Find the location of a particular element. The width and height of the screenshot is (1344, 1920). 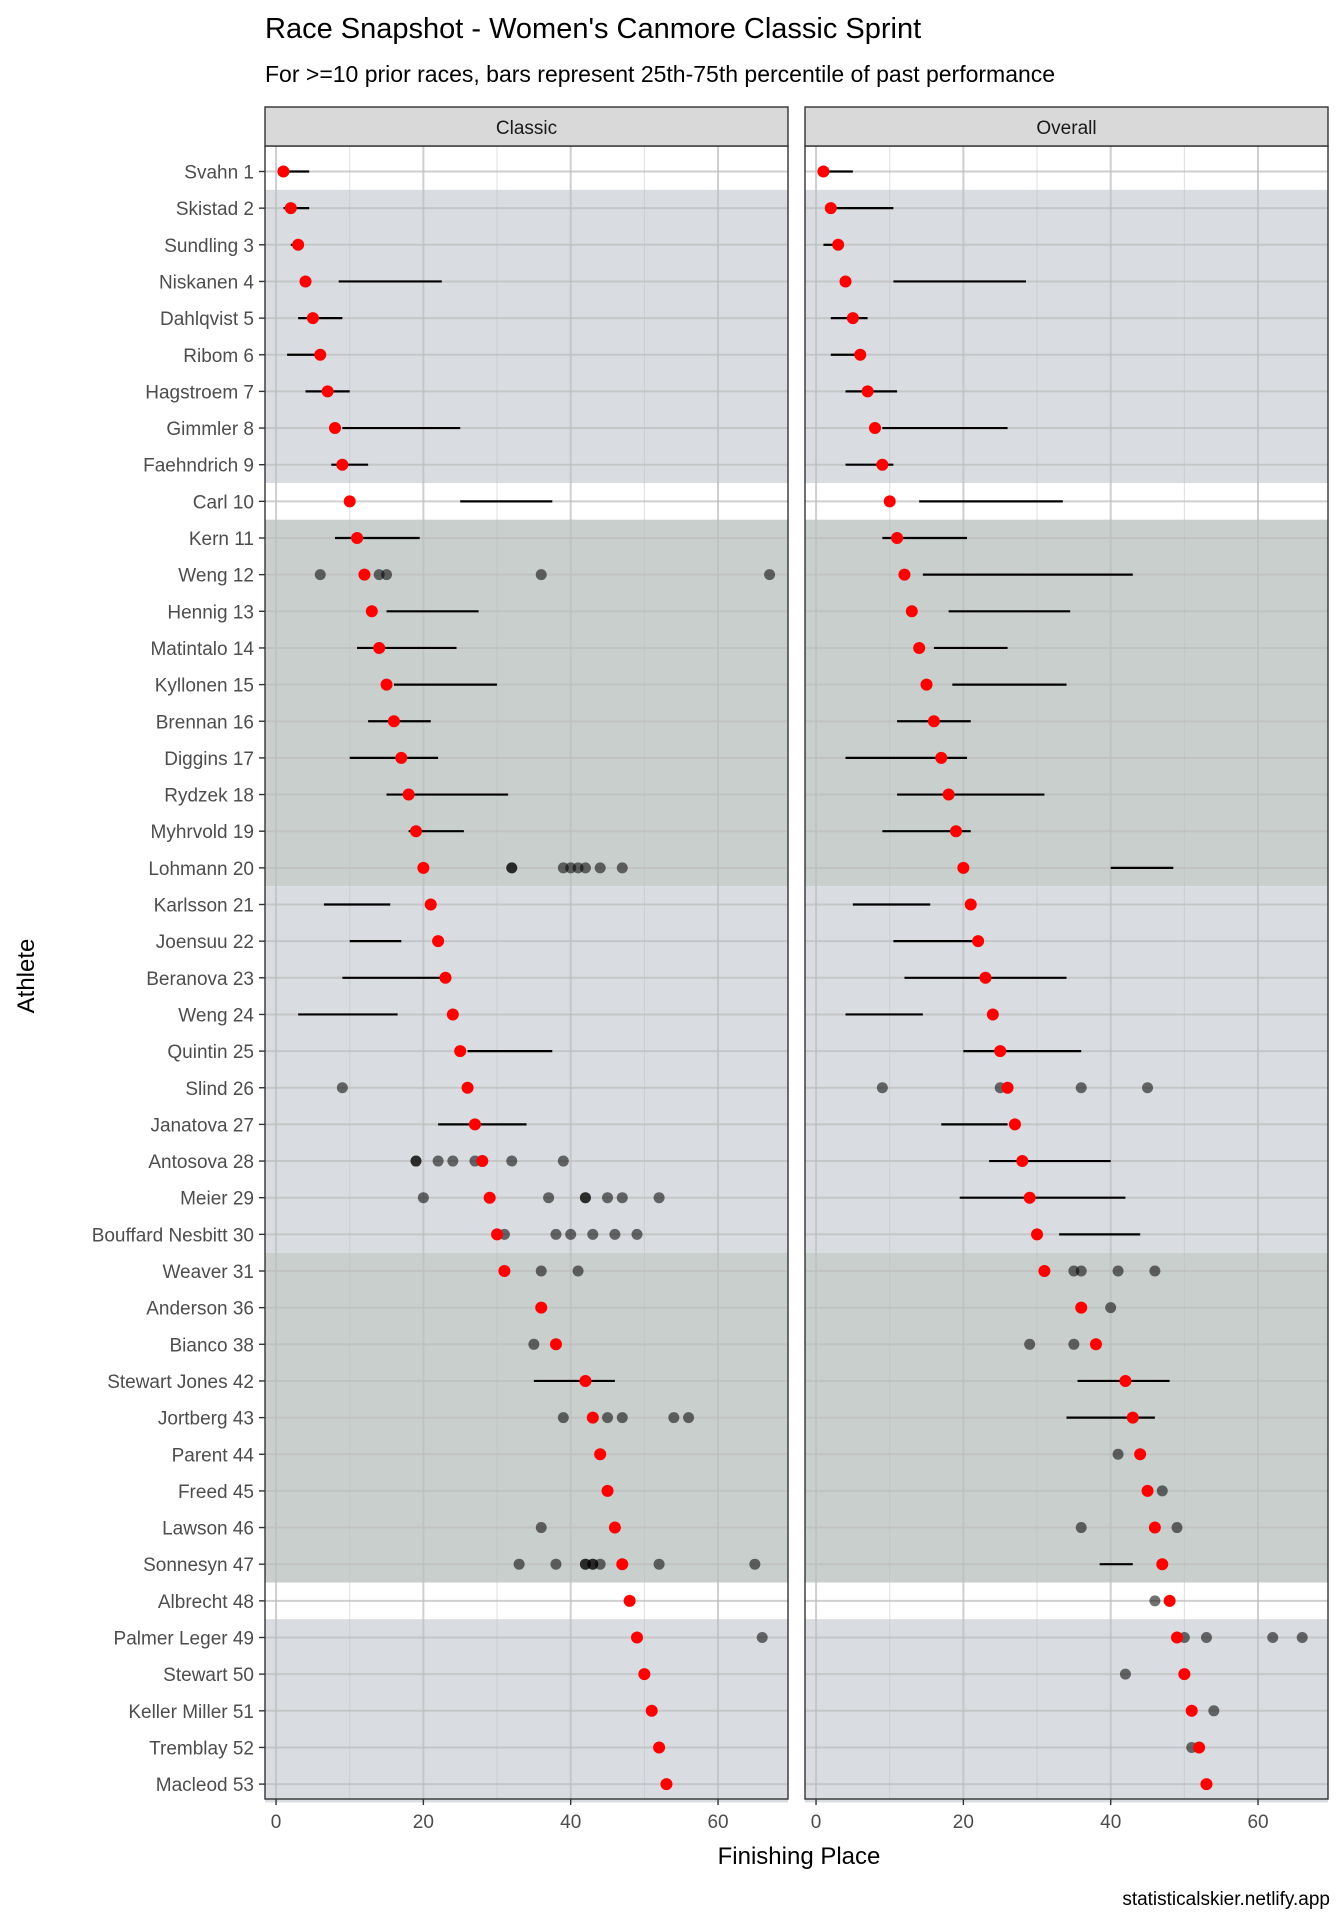

y-tick-label: Stewart 50 is located at coordinates (208, 1675).